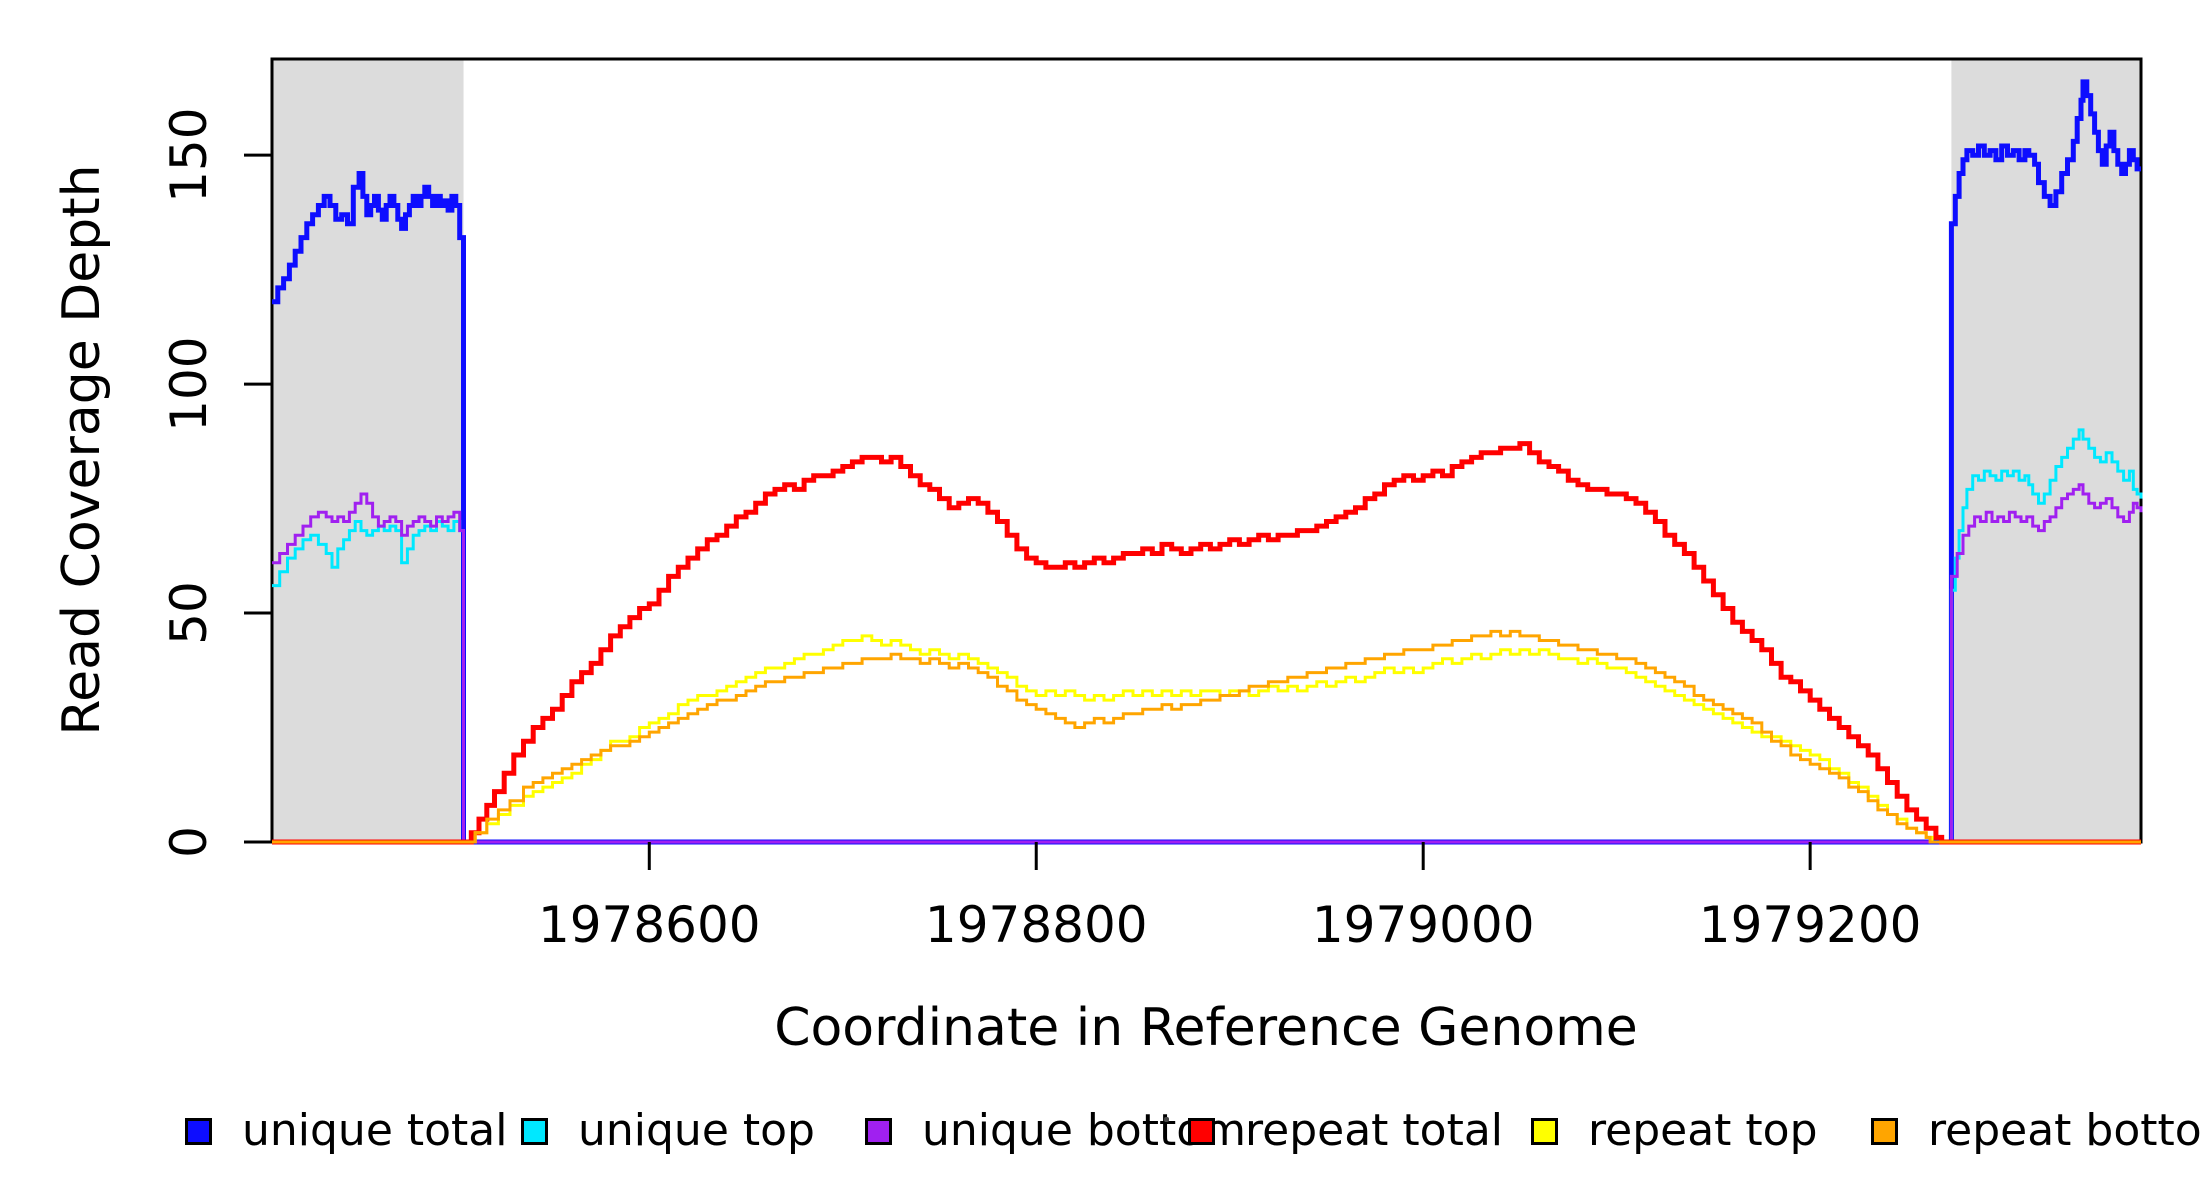 This screenshot has height=1200, width=2200. I want to click on legend-item-repeat-bottom: repeat bottom, so click(2035, 1130).